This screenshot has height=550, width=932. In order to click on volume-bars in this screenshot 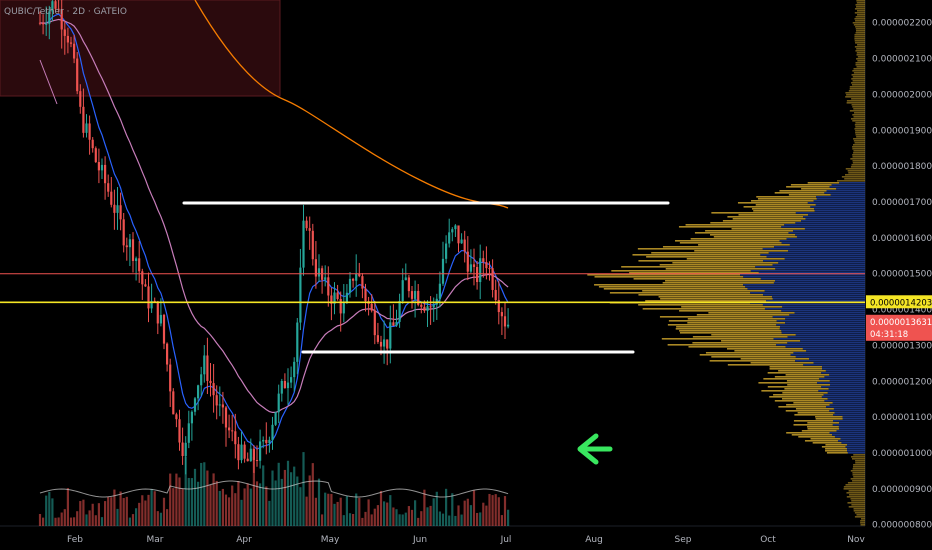, I will do `click(274, 489)`.